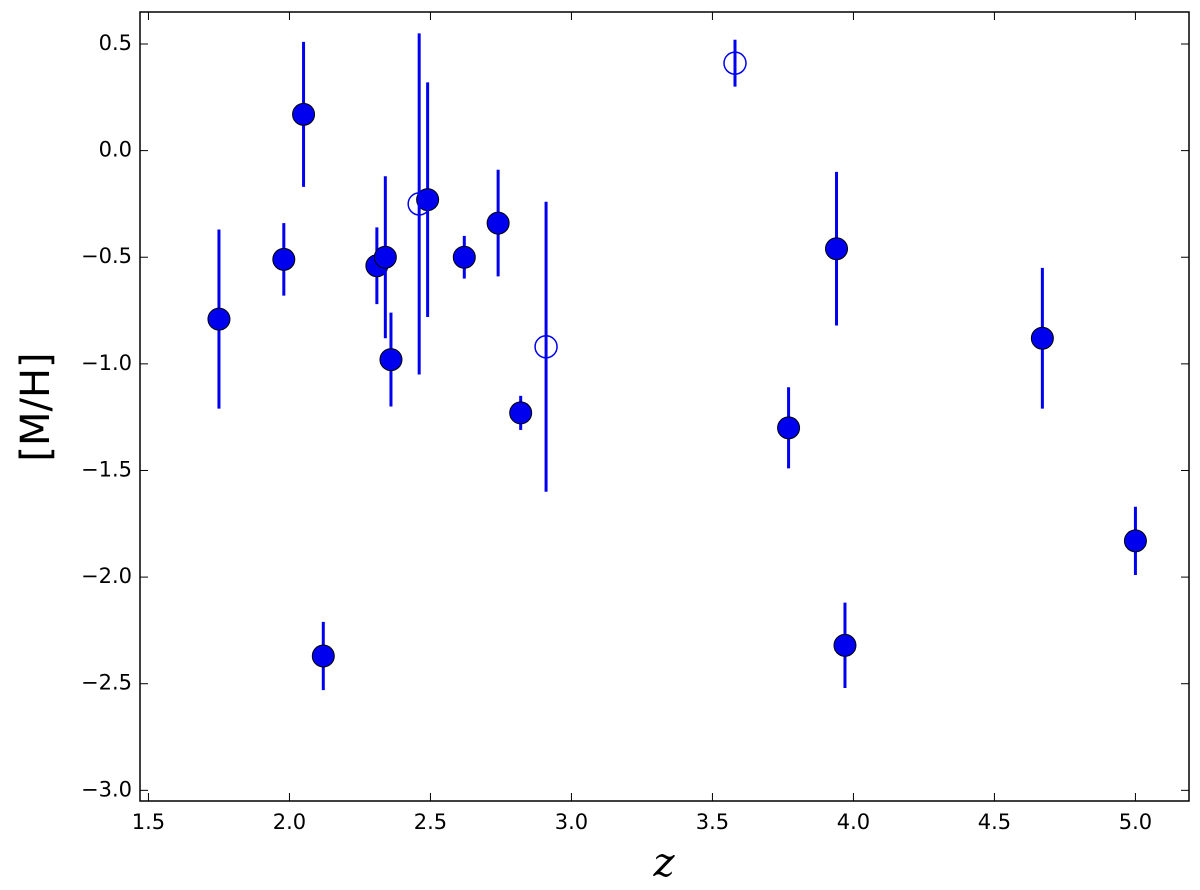 The height and width of the screenshot is (890, 1200). Describe the element at coordinates (571, 822) in the screenshot. I see `x-tick-label: 3.0` at that location.